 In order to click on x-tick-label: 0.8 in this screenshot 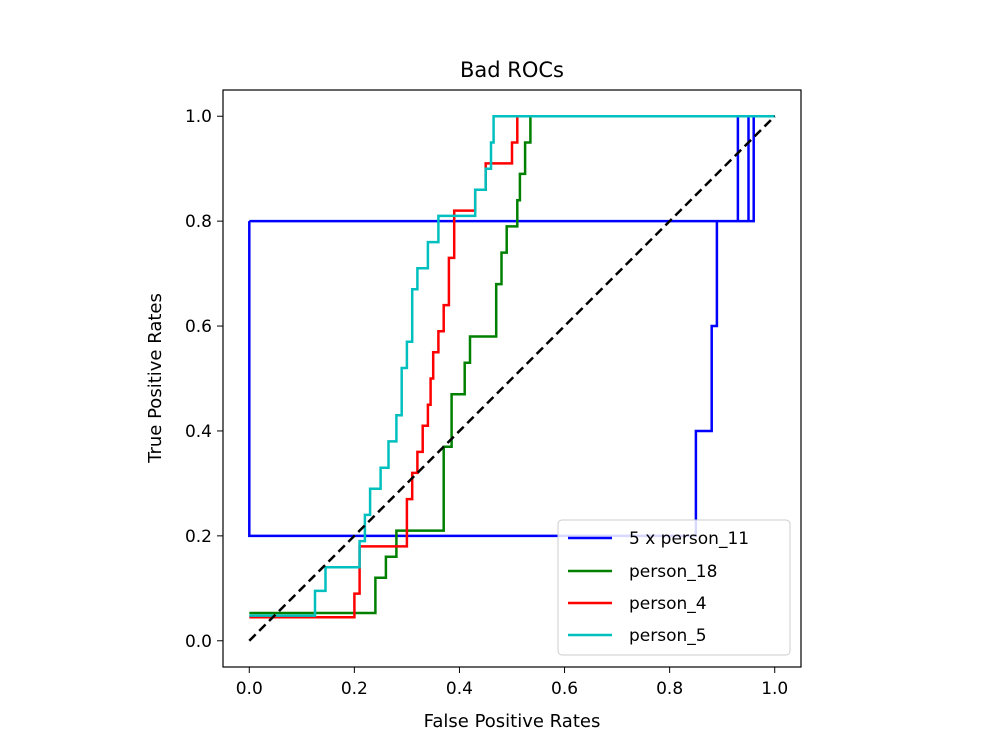, I will do `click(669, 689)`.